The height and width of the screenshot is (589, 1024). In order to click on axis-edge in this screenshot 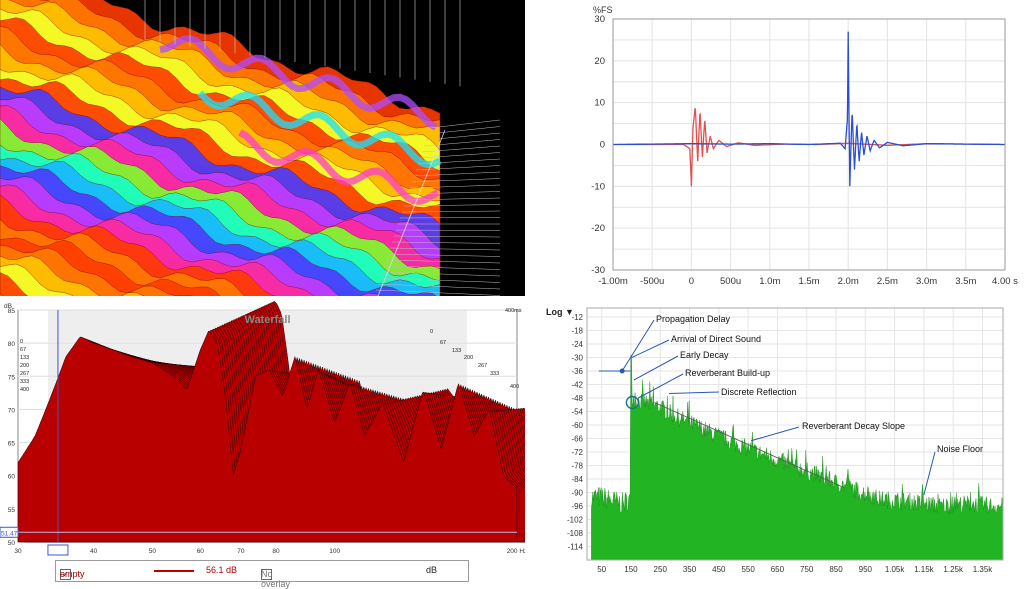, I will do `click(411, 212)`.